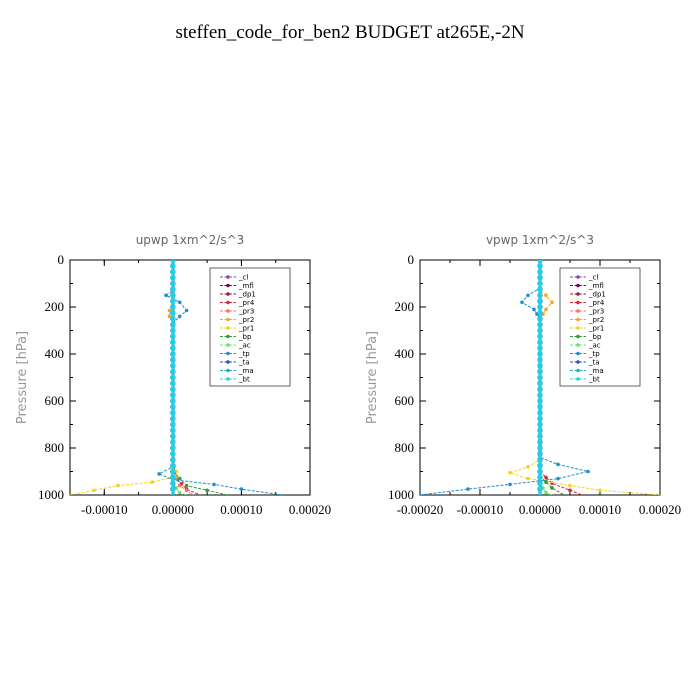 This screenshot has width=700, height=700. What do you see at coordinates (61, 259) in the screenshot?
I see `y-tick-label: 0` at bounding box center [61, 259].